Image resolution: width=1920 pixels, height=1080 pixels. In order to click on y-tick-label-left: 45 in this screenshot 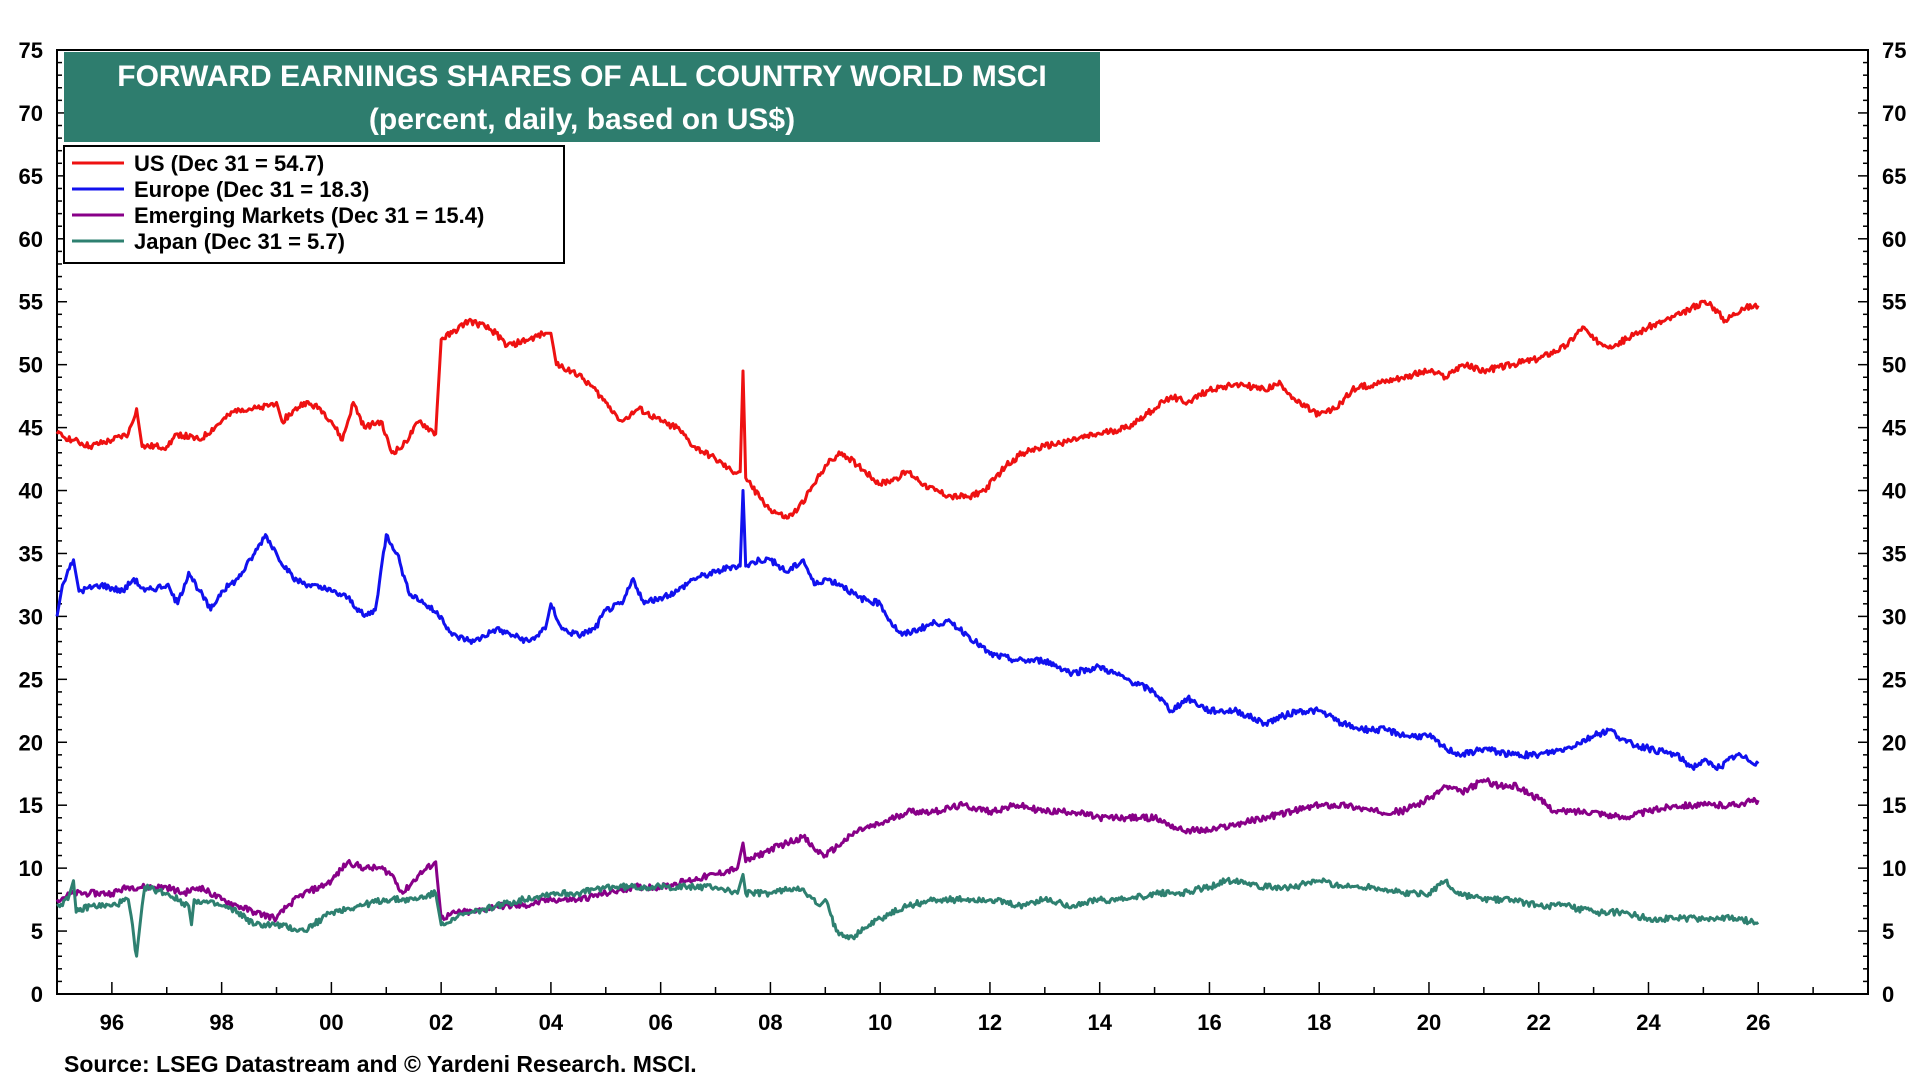, I will do `click(31, 428)`.